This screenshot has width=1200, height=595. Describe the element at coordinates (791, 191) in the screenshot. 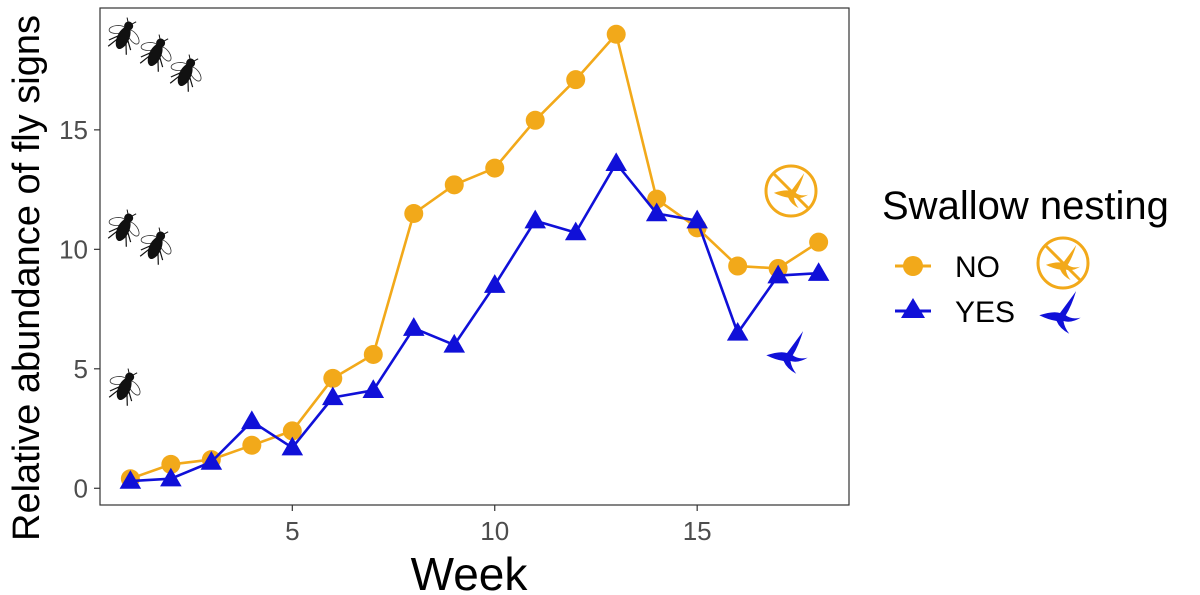

I see `panel-crossed-swallow-icon` at that location.